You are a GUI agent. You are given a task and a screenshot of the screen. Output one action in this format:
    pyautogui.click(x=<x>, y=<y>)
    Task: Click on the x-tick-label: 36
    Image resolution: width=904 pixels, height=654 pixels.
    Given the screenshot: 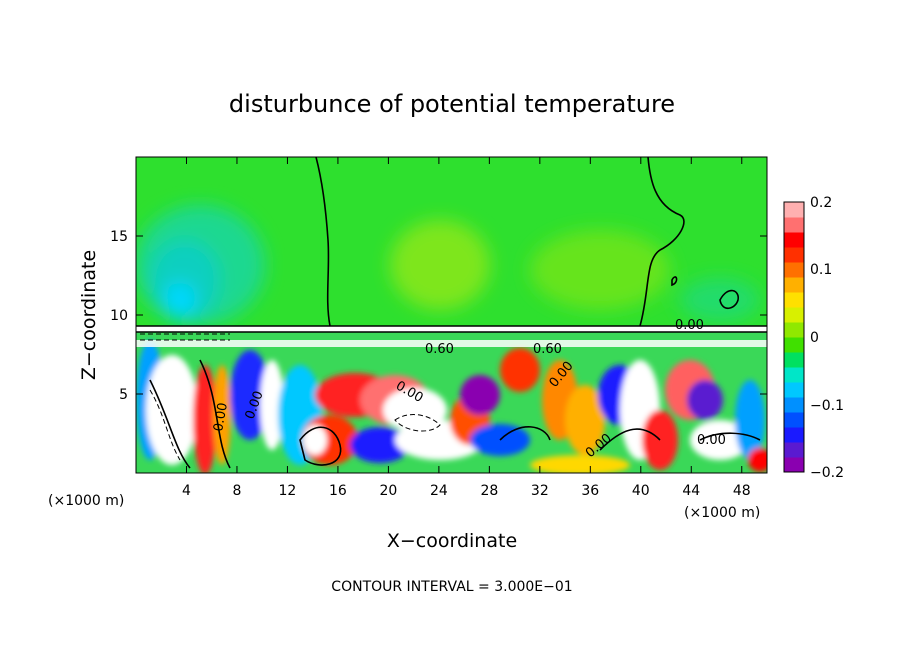 What is the action you would take?
    pyautogui.click(x=590, y=491)
    